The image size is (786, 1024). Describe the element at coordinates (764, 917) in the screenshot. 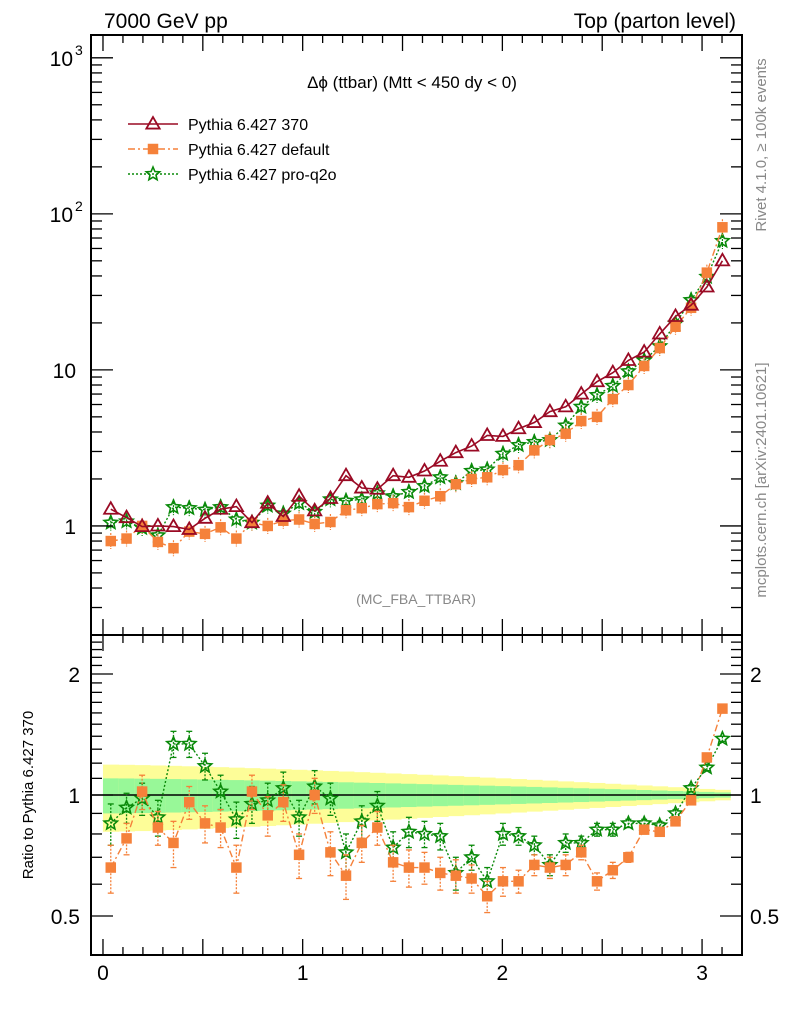

I see `ratio-y-tick-label-right: 0.5` at that location.